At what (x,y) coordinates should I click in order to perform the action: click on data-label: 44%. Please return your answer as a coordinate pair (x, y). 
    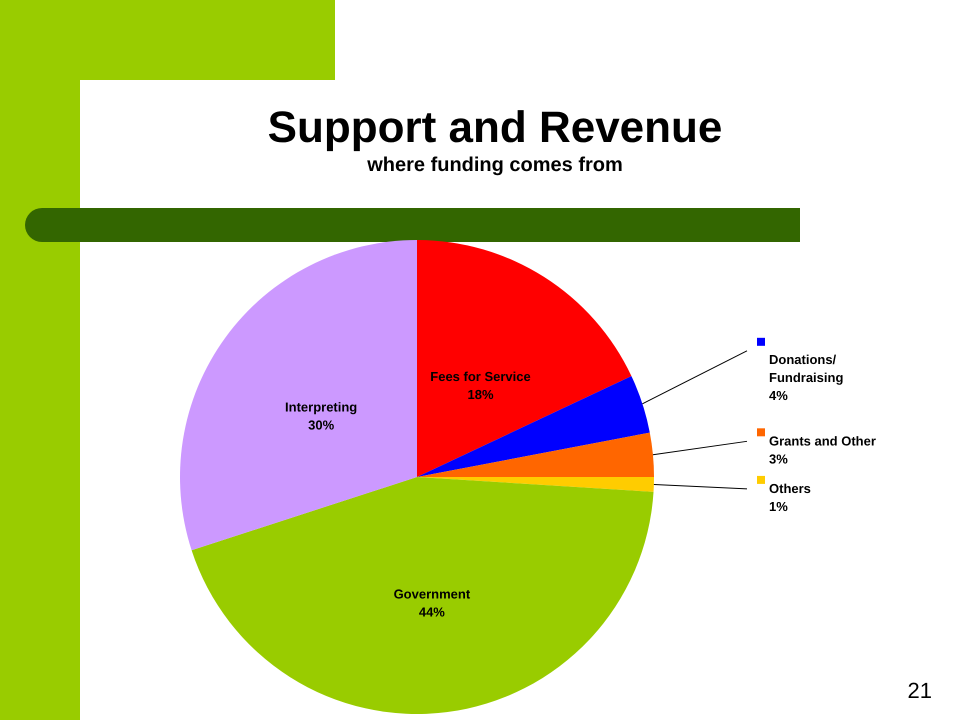
    Looking at the image, I should click on (432, 612).